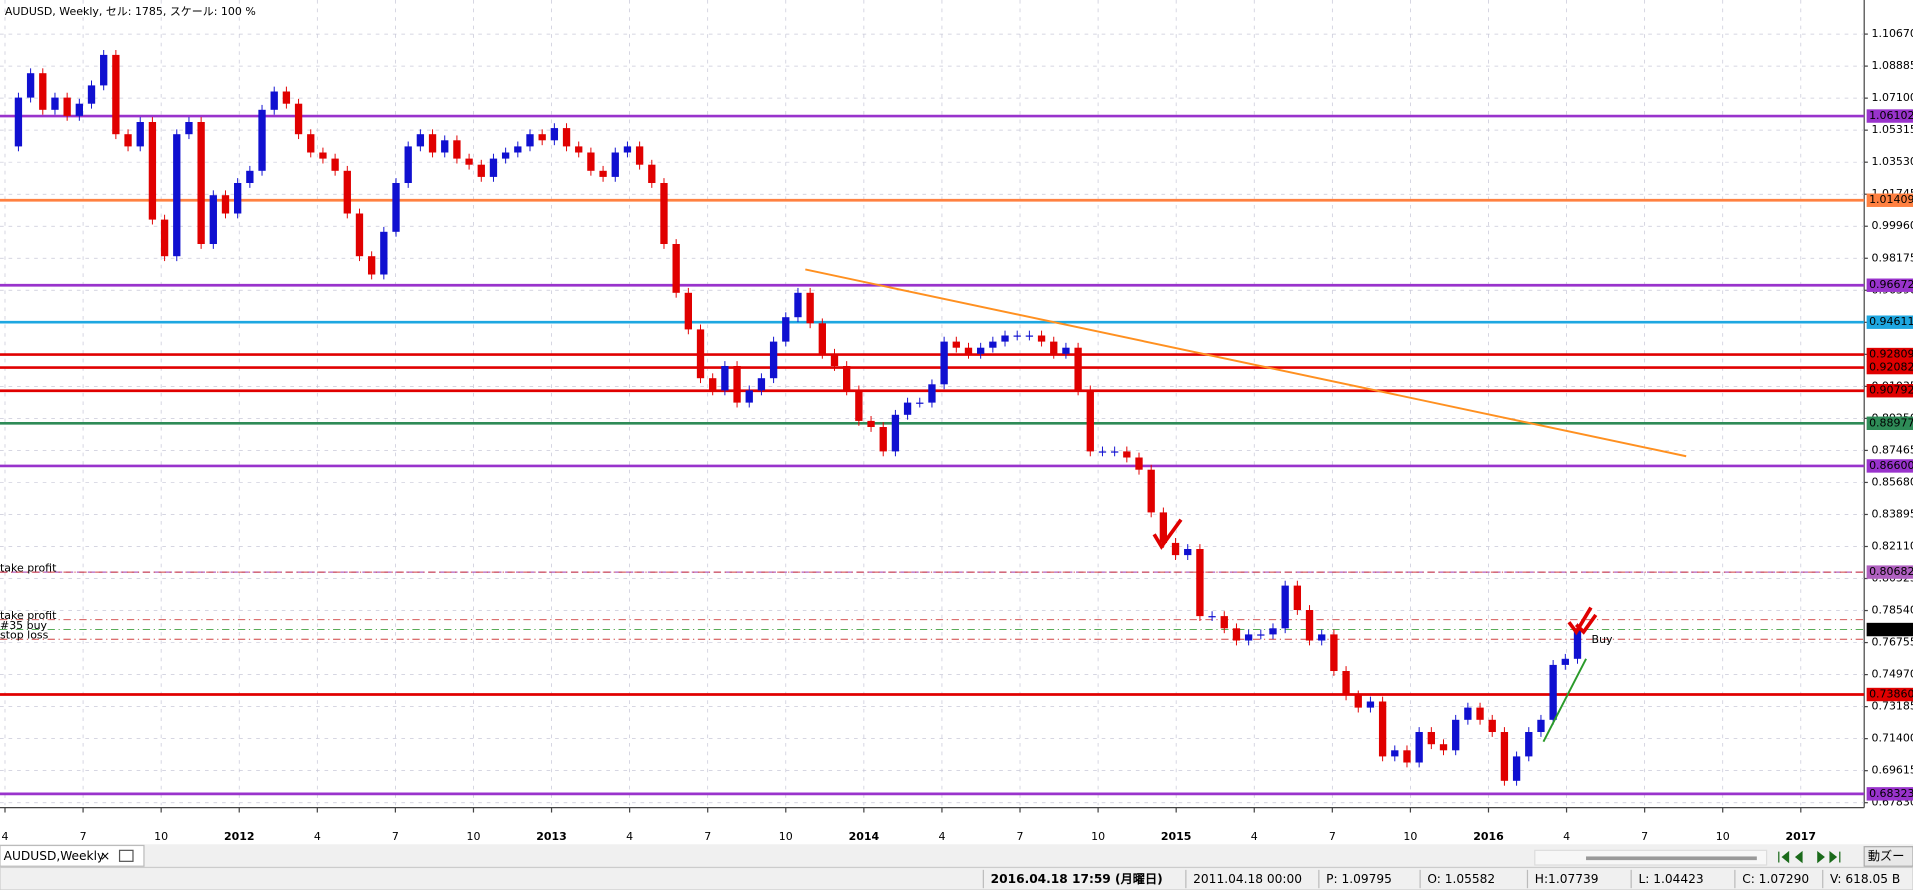 This screenshot has height=890, width=1913. Describe the element at coordinates (1888, 856) in the screenshot. I see `zoom-button` at that location.